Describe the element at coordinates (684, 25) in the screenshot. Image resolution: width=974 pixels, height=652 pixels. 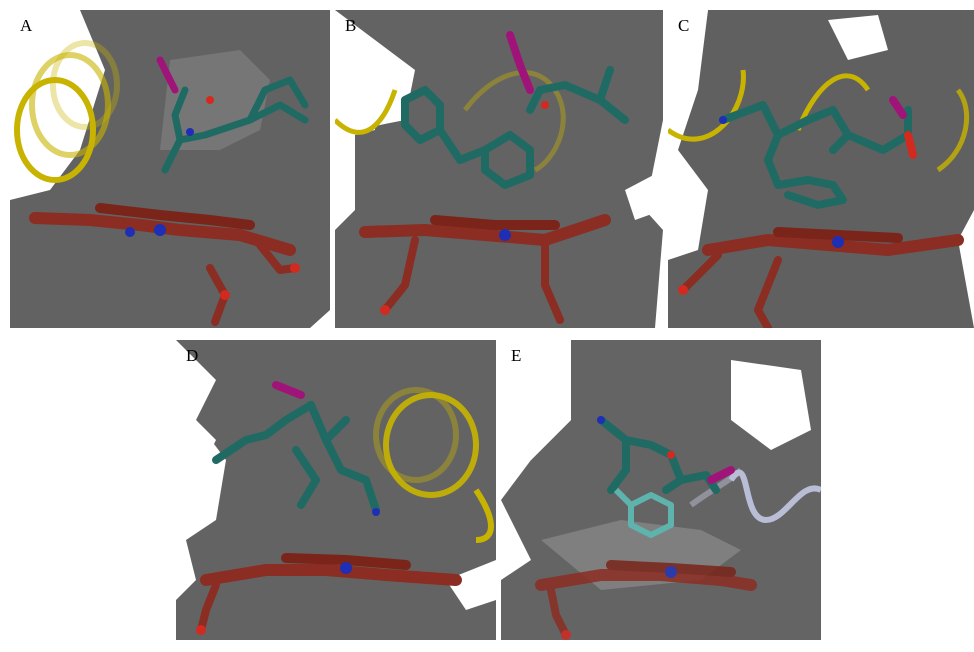
I see `panel-label: C` at that location.